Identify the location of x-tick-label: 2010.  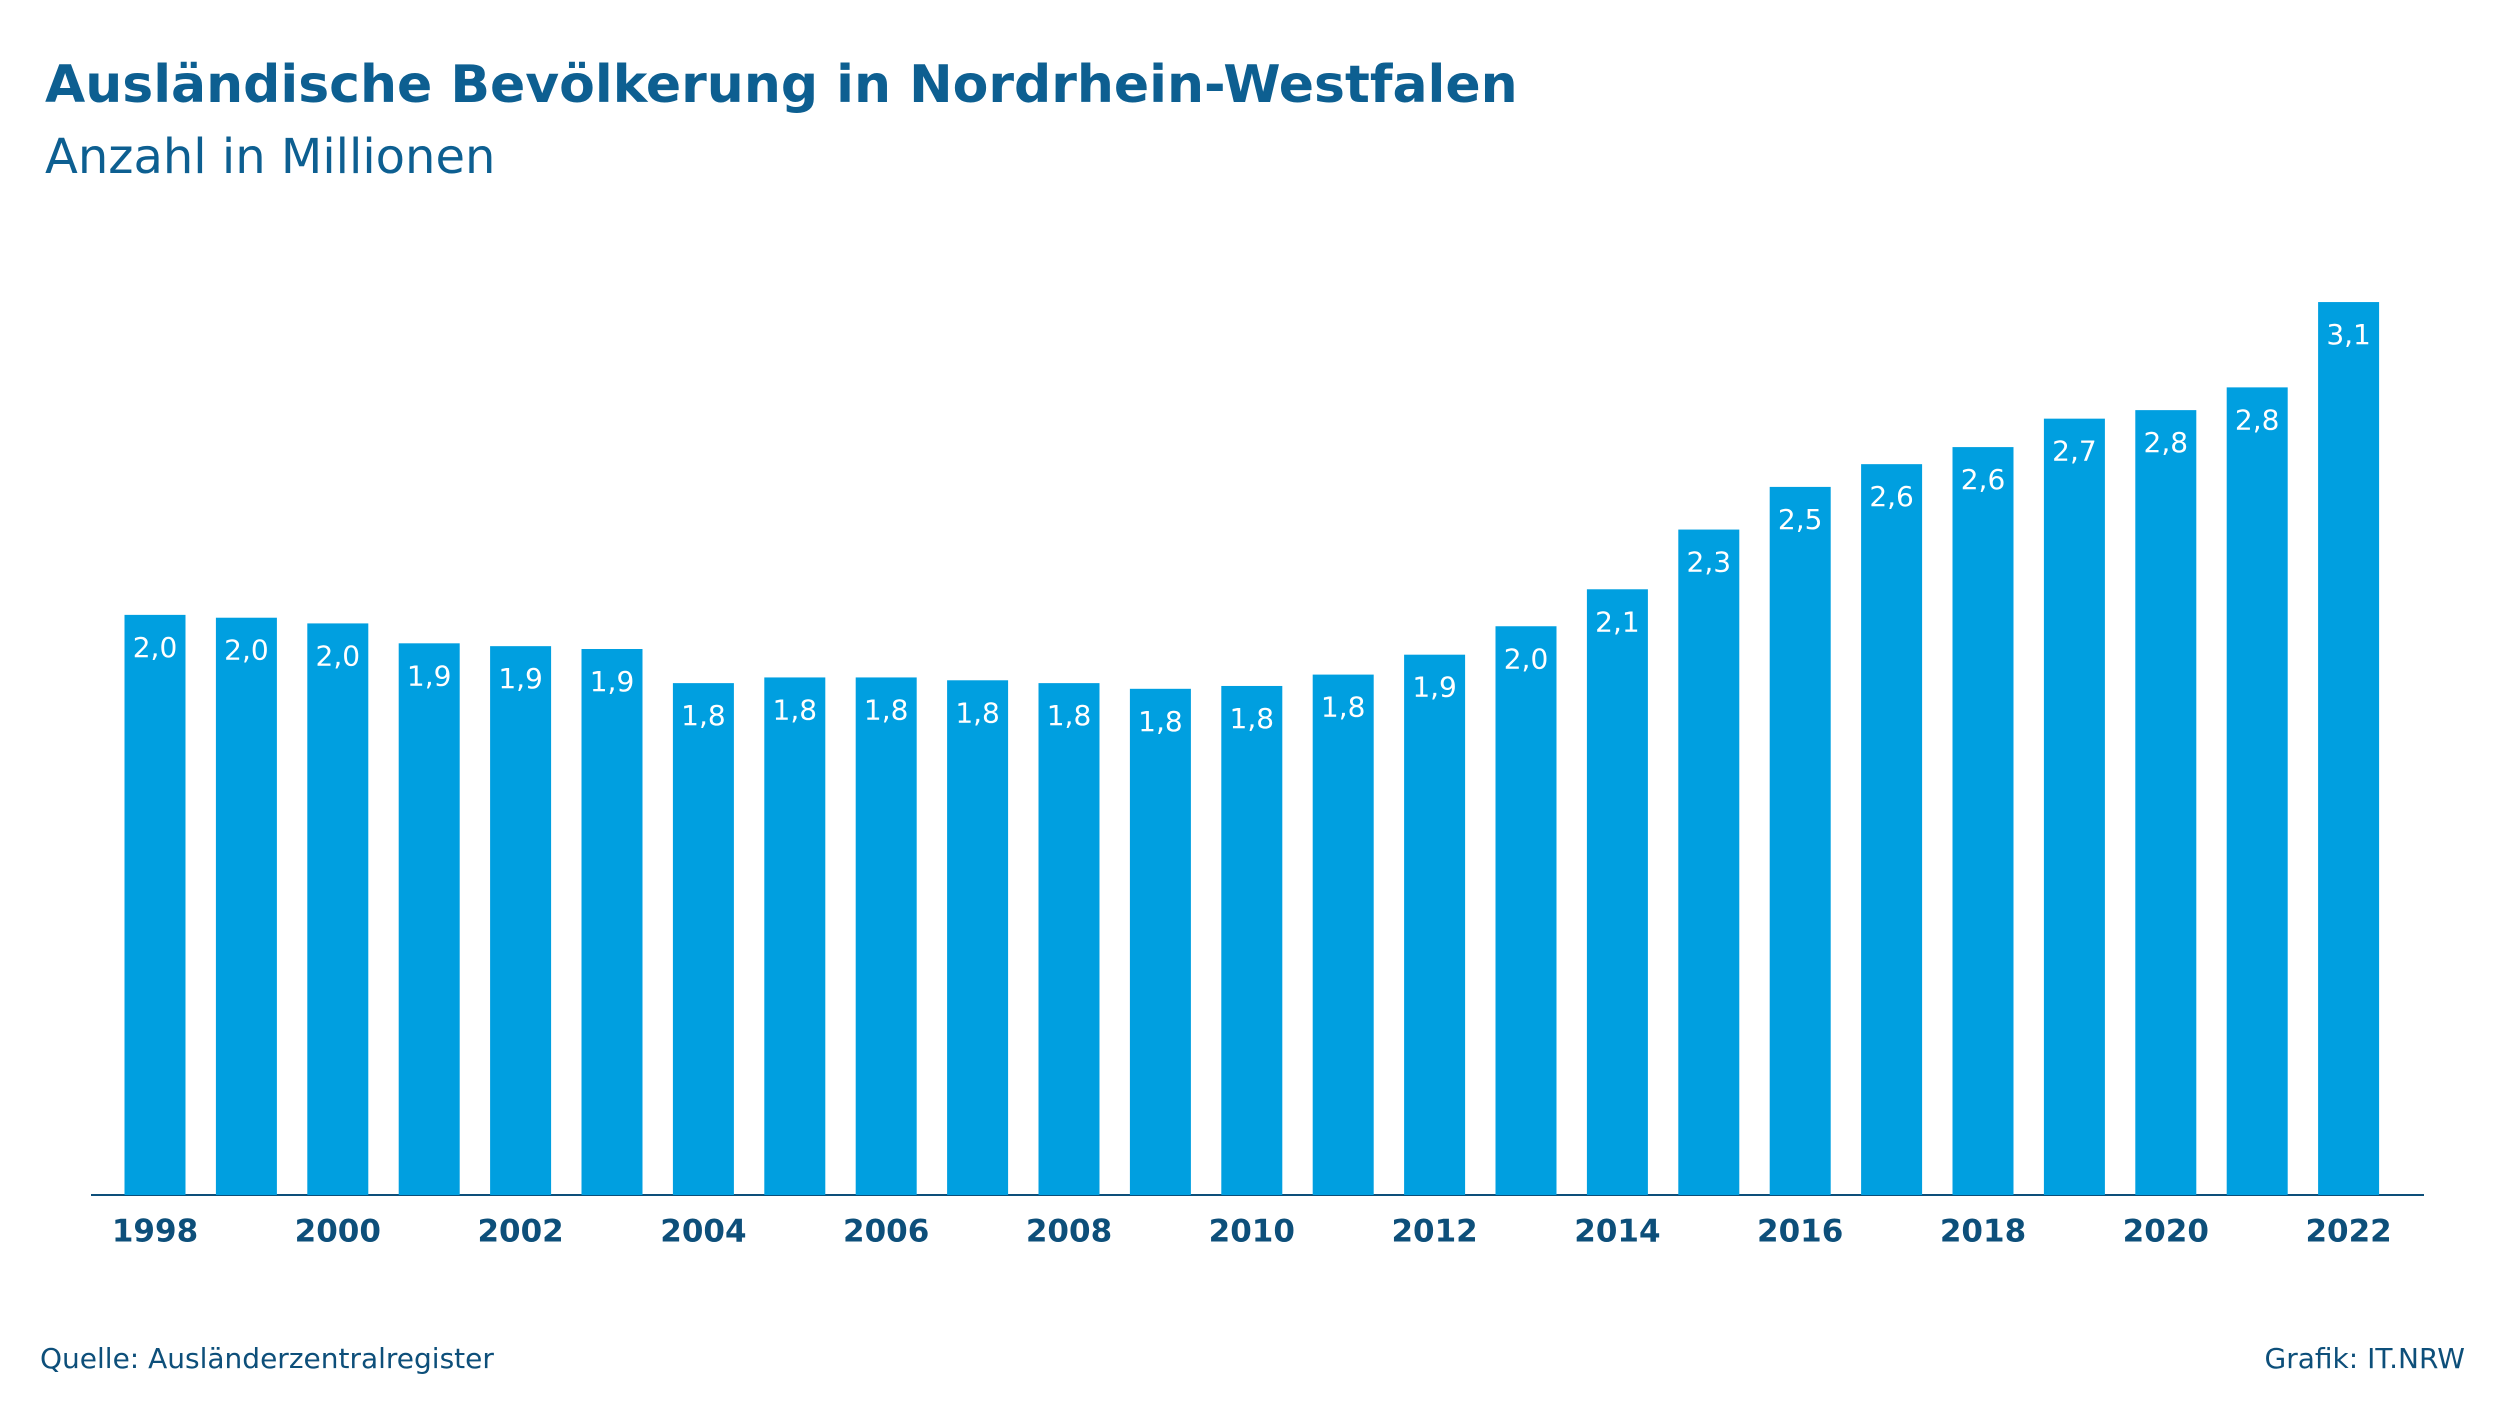
(1252, 1232).